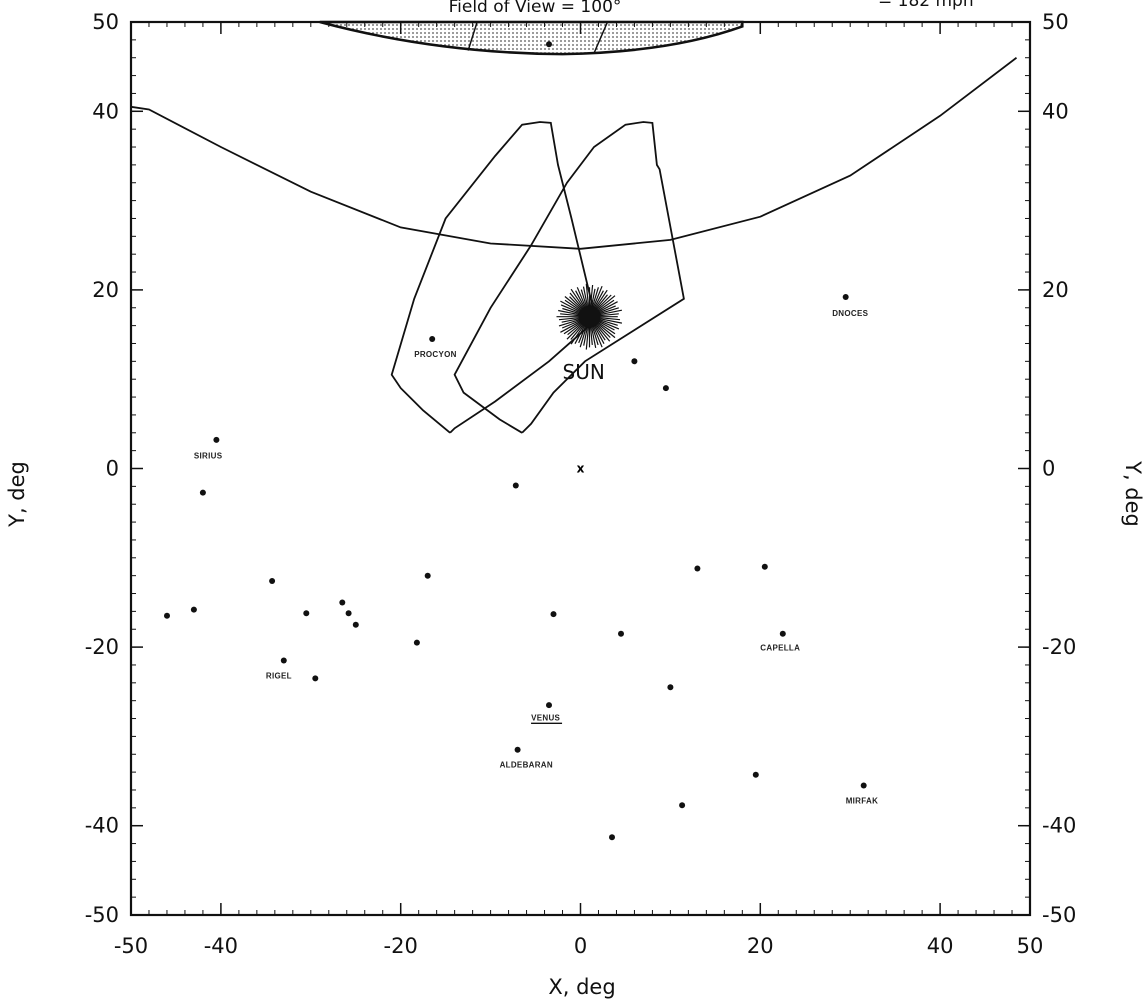 The height and width of the screenshot is (1004, 1146). What do you see at coordinates (1055, 22) in the screenshot?
I see `y-tick-label-right: 50` at bounding box center [1055, 22].